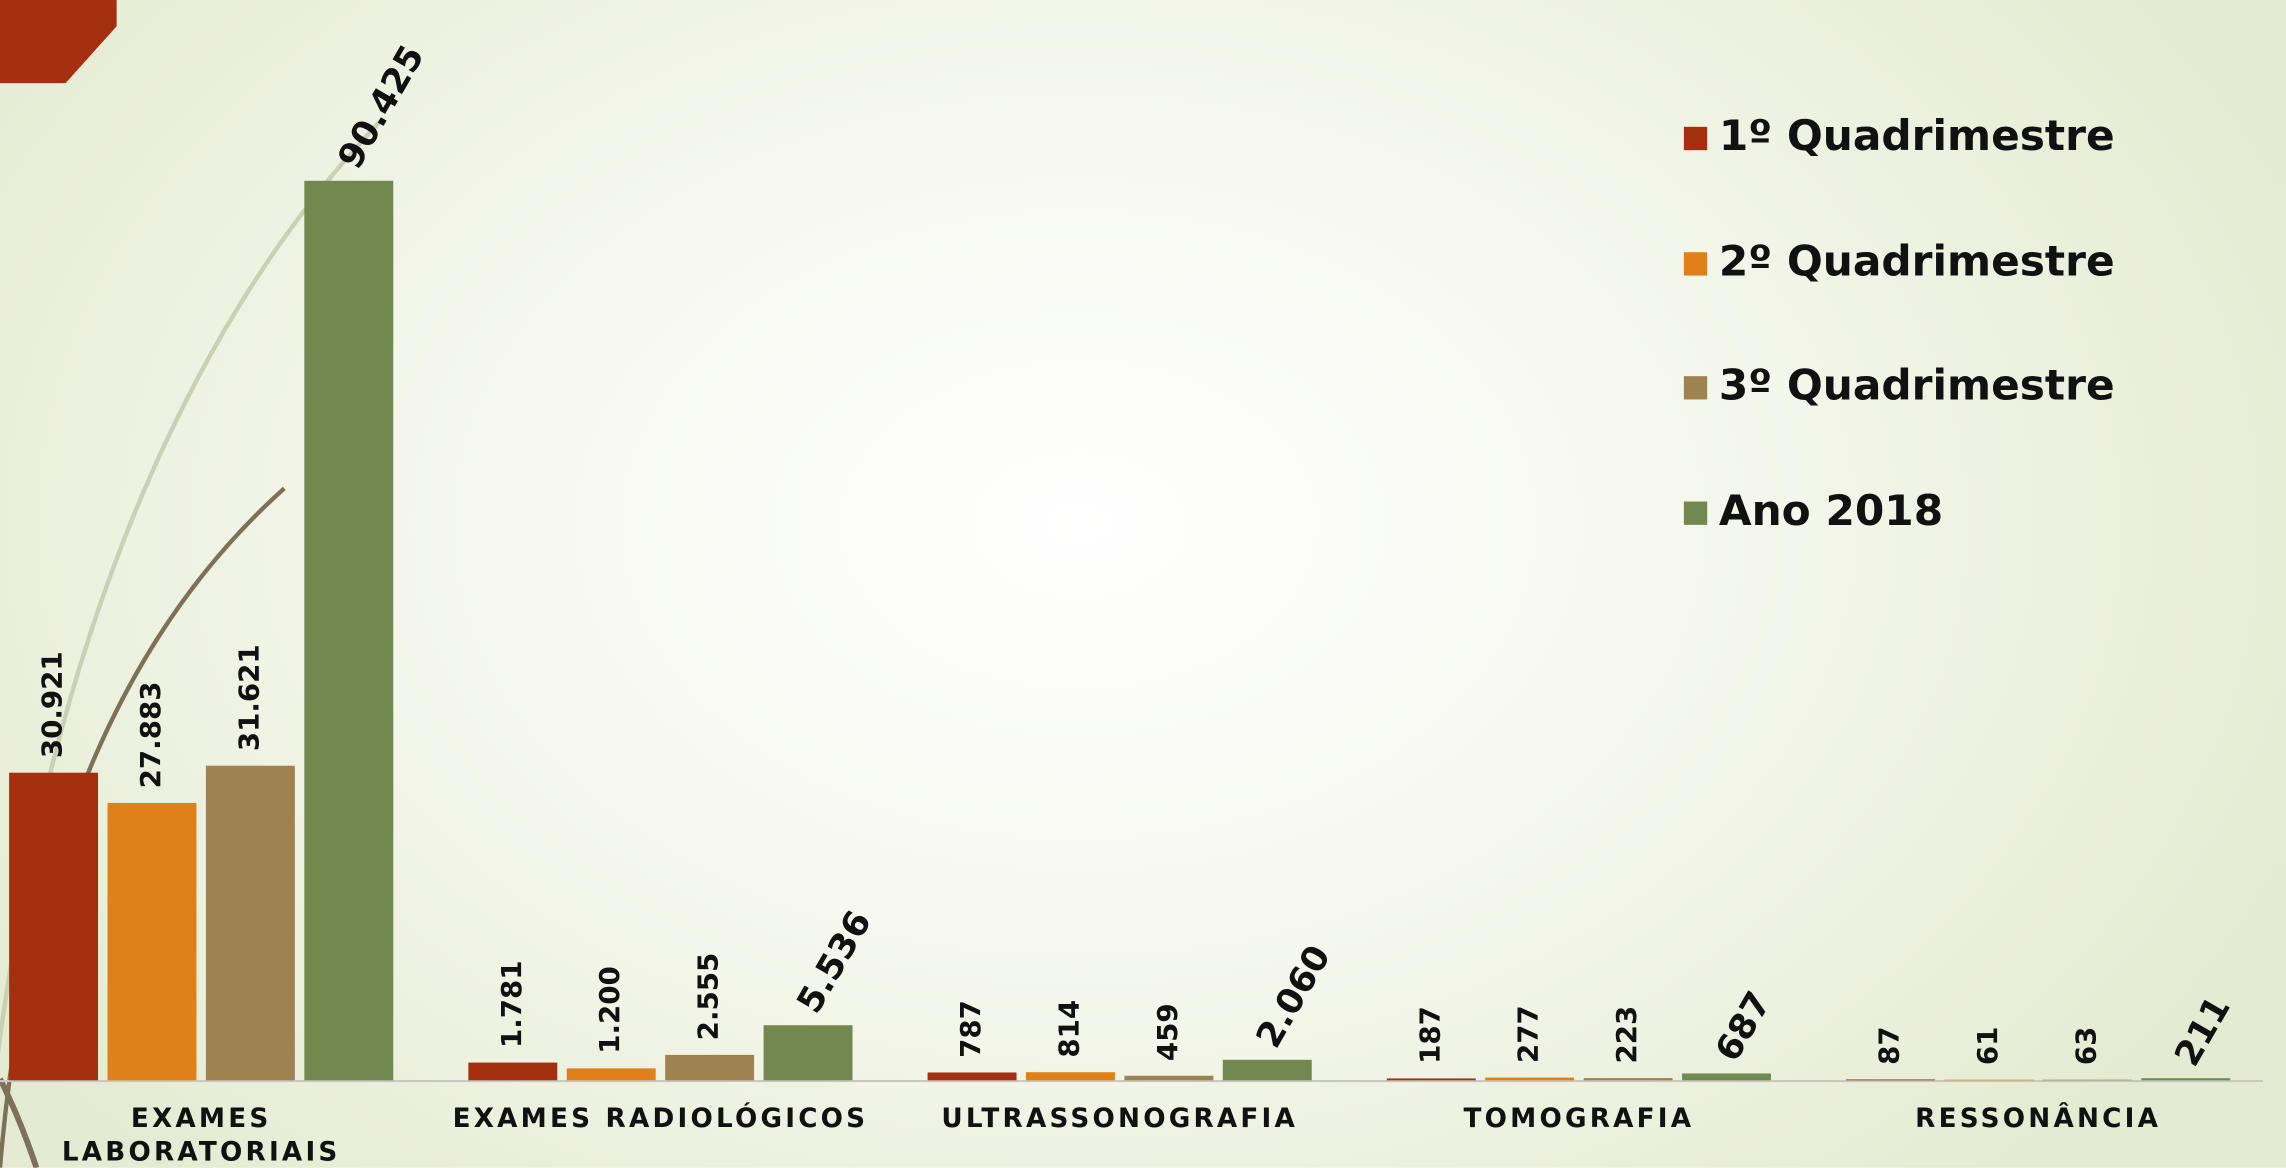 The image size is (2286, 1168). What do you see at coordinates (1120, 1119) in the screenshot?
I see `x-tick-label: ULTRASSONOGRAFIA` at bounding box center [1120, 1119].